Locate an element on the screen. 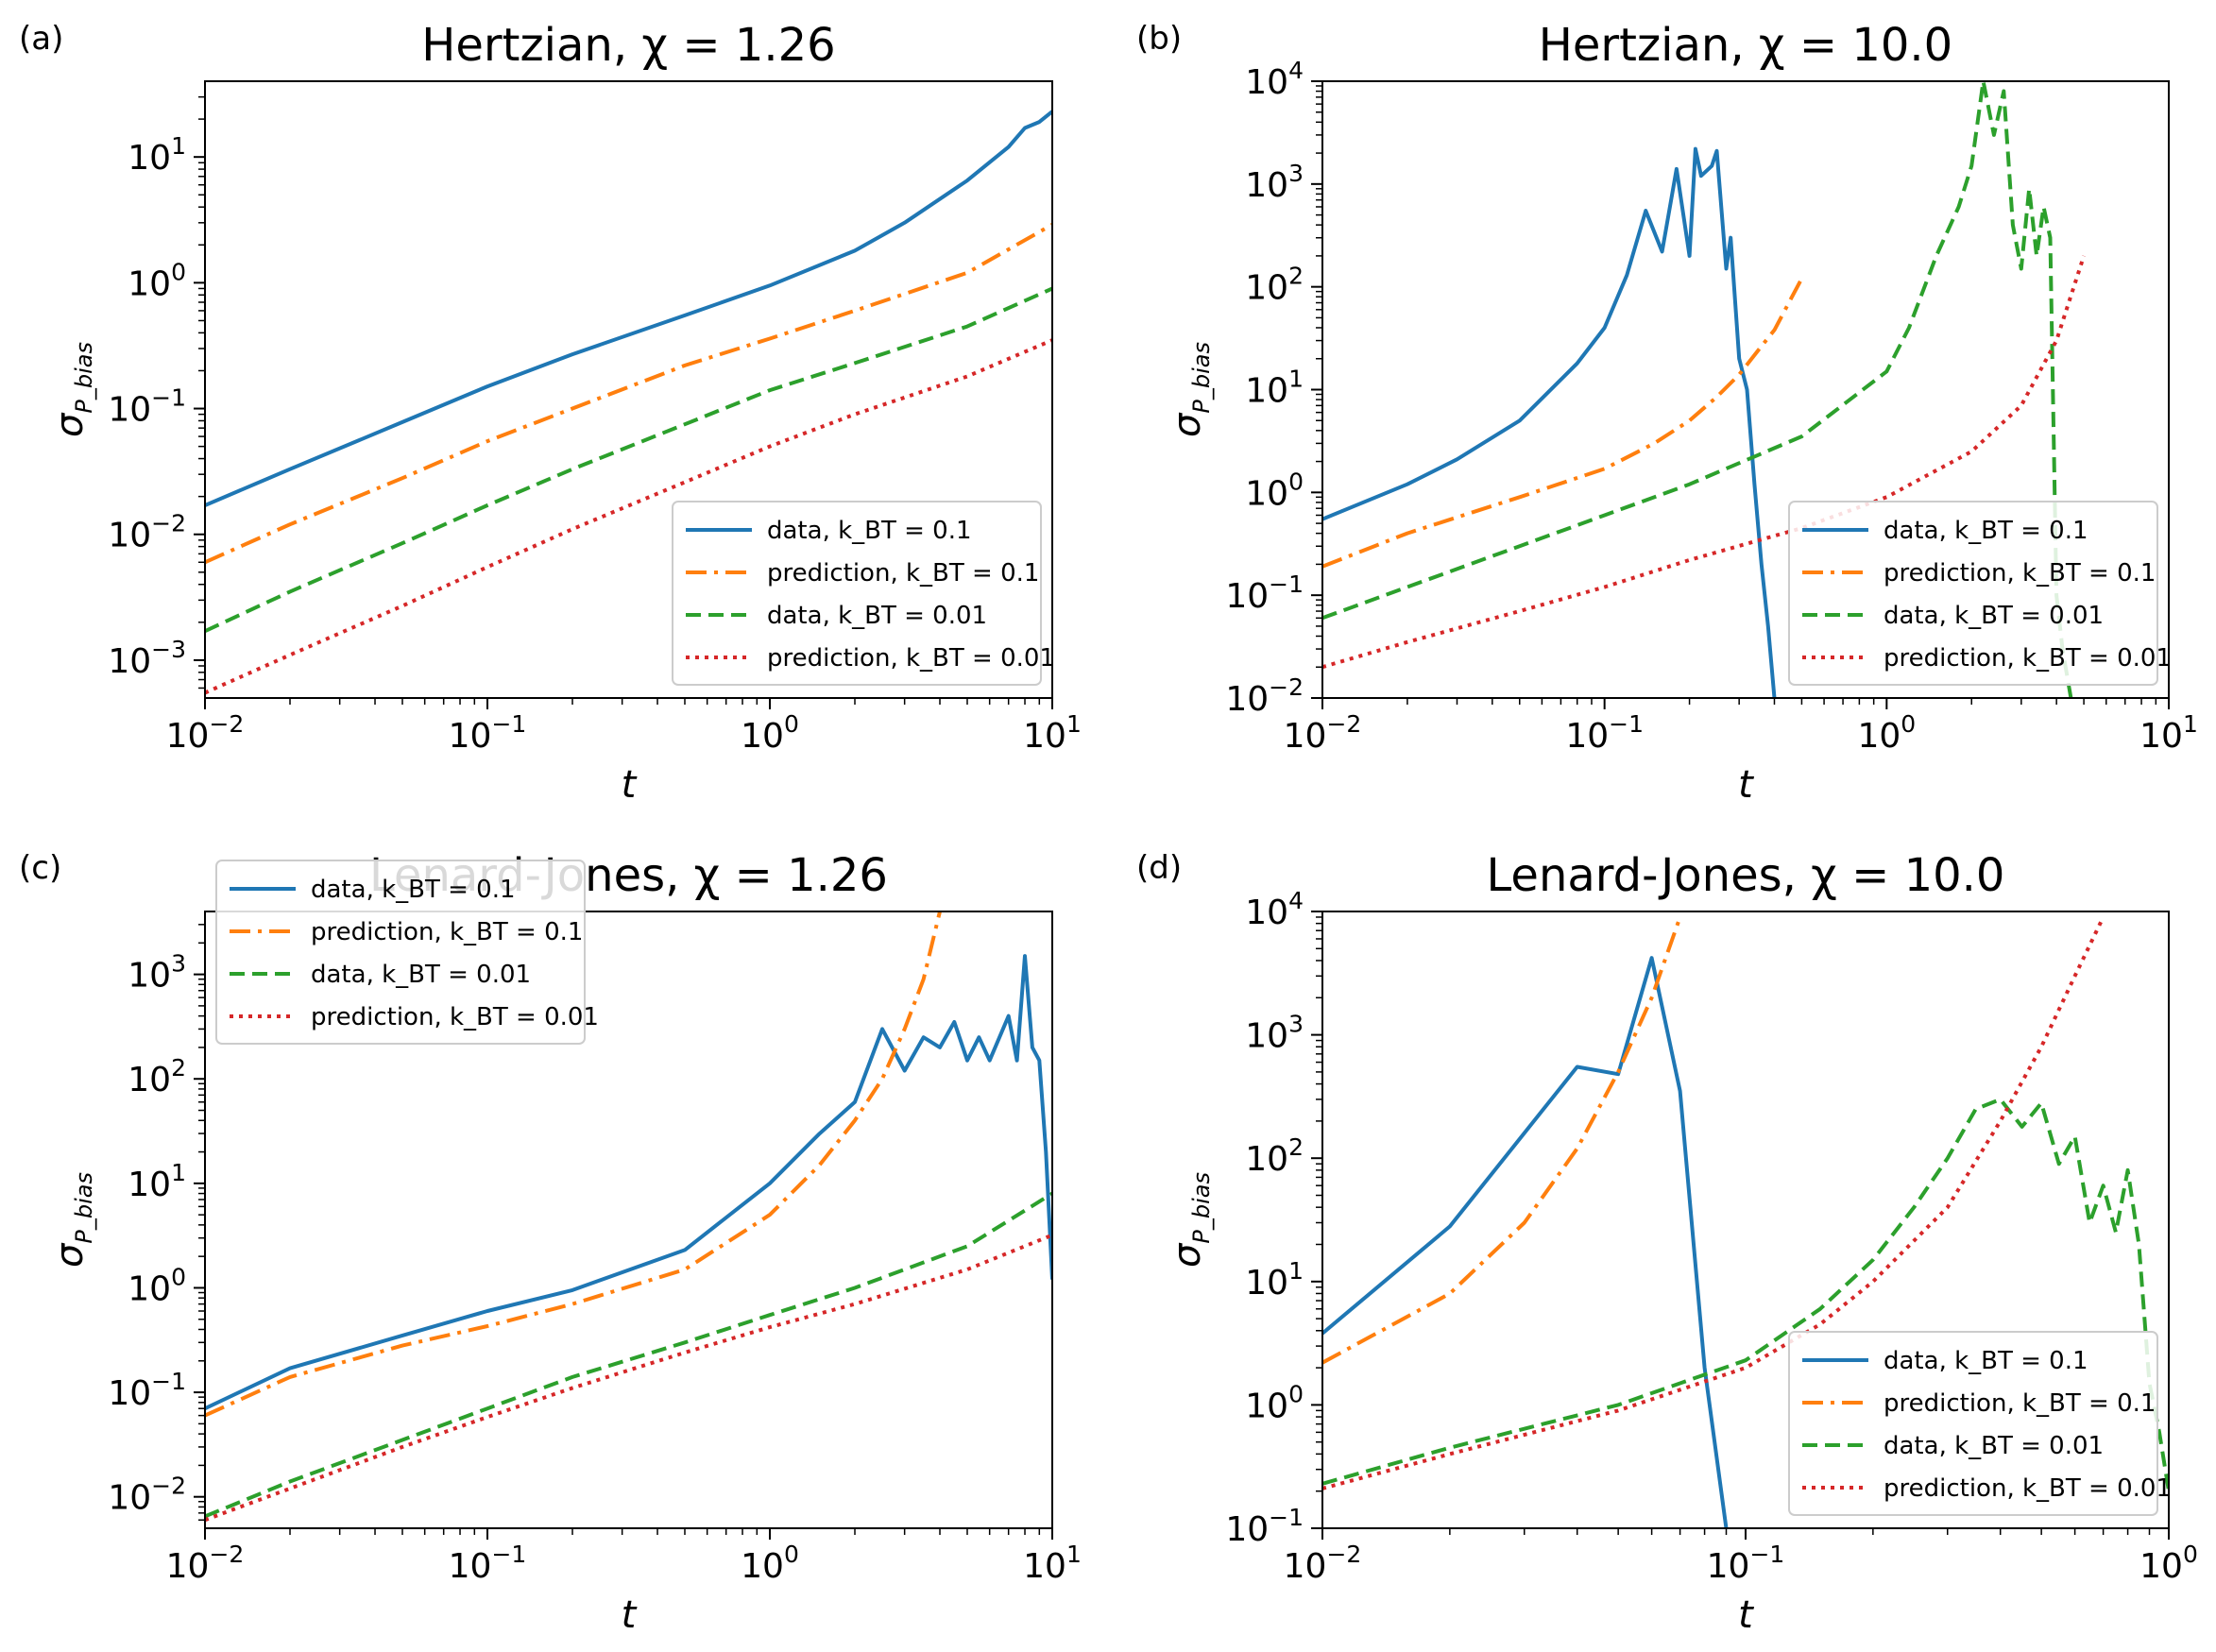 This screenshot has height=1652, width=2216. chart-title: Lenard-Jones, χ = 10.0 is located at coordinates (1746, 875).